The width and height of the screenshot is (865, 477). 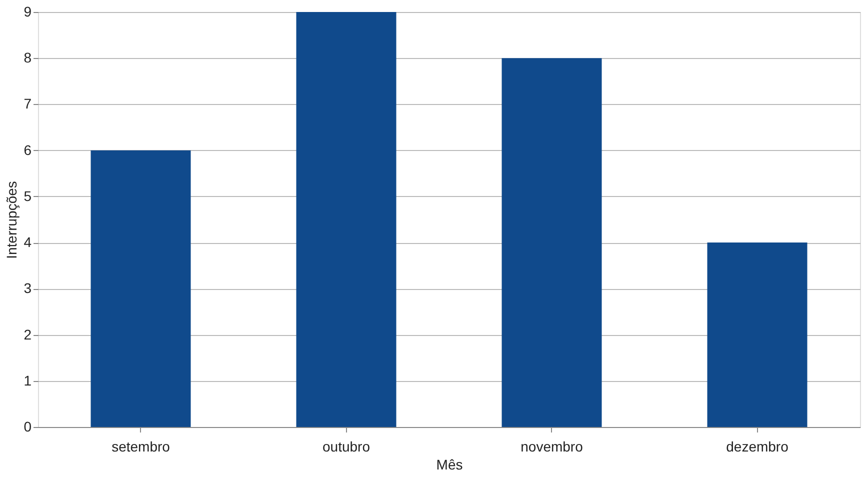 I want to click on y-tick-label: 6, so click(x=28, y=150).